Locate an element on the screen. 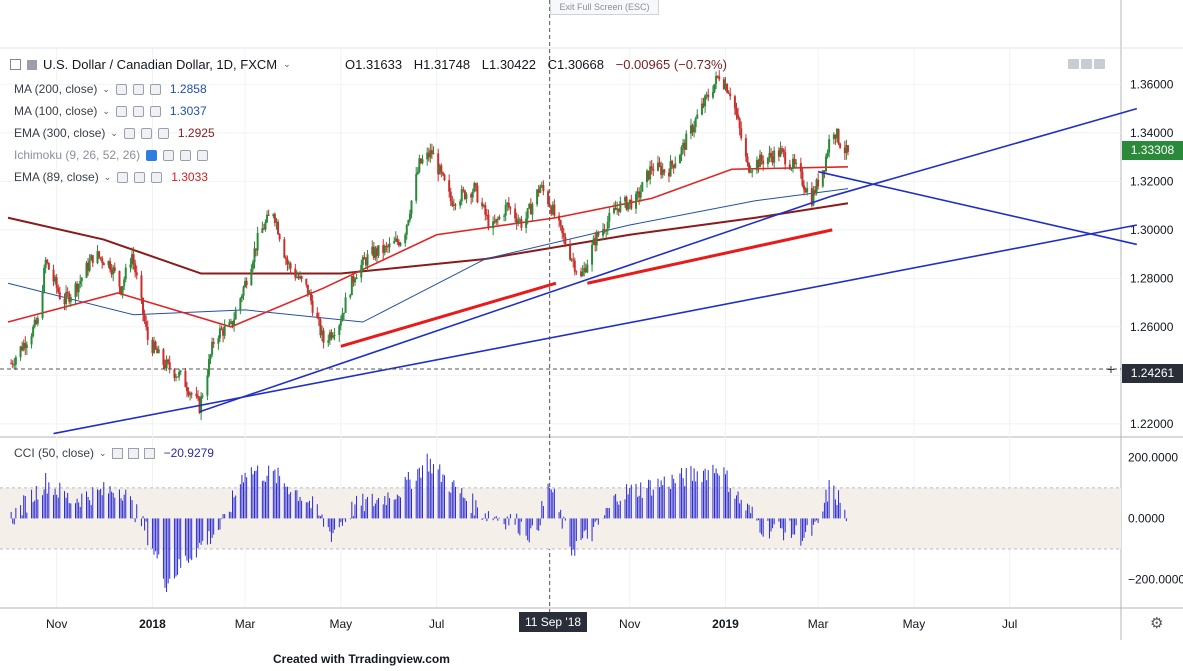 The image size is (1183, 671). study-ema300: EMA (300, close) ⌄ 1.2925 is located at coordinates (114, 133).